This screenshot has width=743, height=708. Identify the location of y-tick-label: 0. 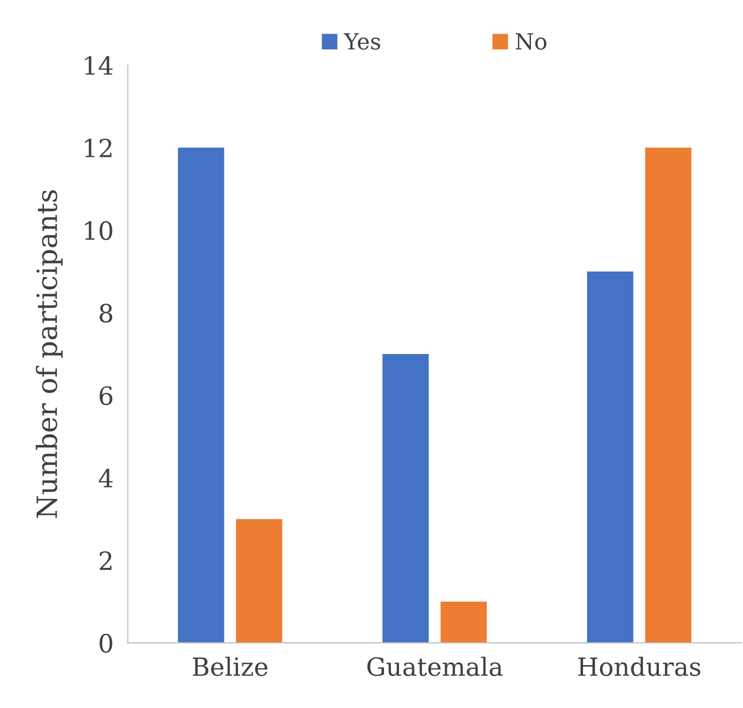
(106, 643).